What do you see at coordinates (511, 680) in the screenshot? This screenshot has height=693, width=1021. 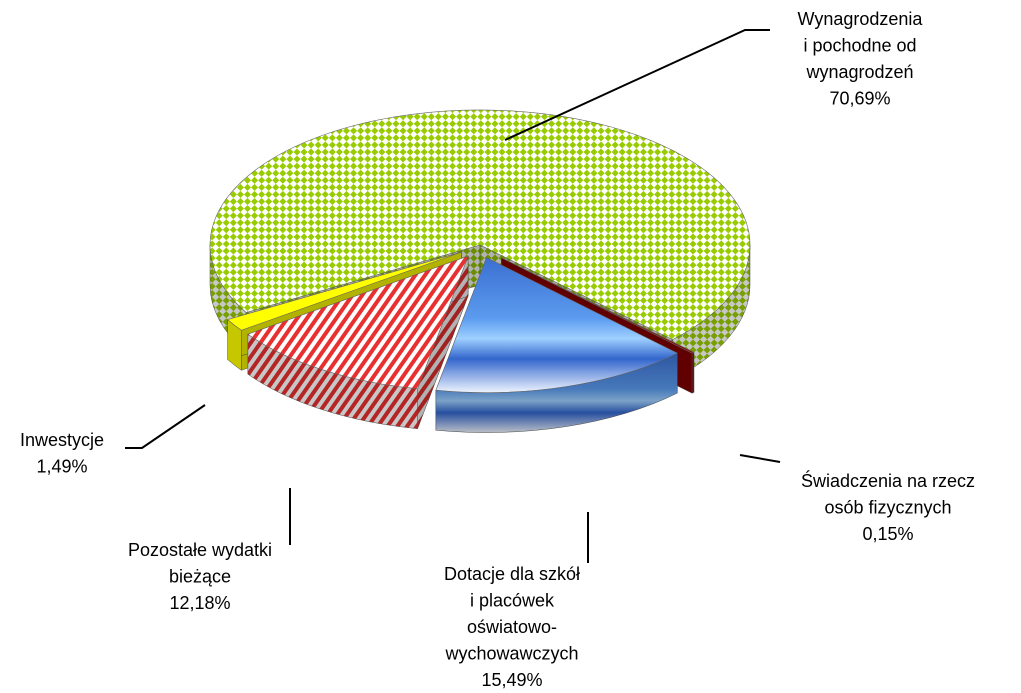 I see `value-label: 15,49%` at bounding box center [511, 680].